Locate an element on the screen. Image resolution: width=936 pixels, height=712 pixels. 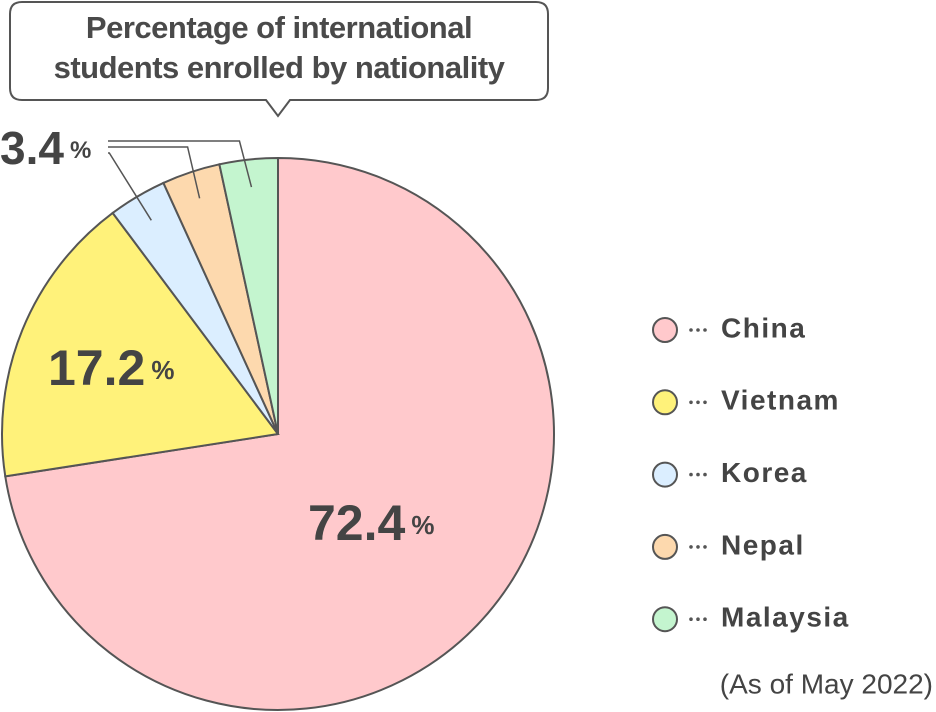
legend-label: Vietnam is located at coordinates (780, 400).